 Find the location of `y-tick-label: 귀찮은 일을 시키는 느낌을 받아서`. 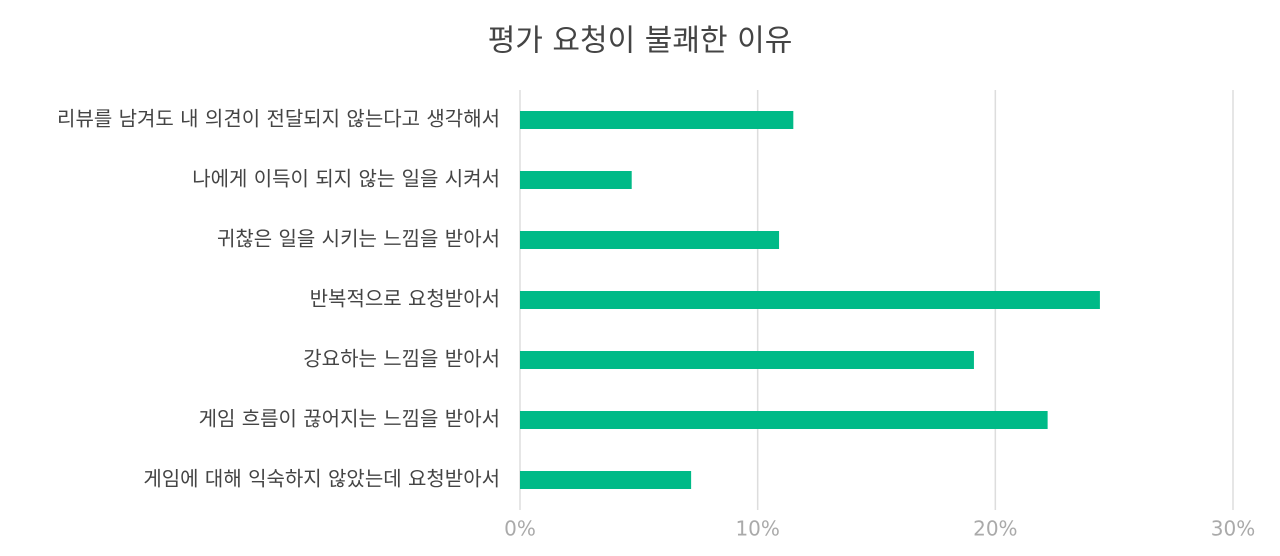

y-tick-label: 귀찮은 일을 시키는 느낌을 받아서 is located at coordinates (358, 239).